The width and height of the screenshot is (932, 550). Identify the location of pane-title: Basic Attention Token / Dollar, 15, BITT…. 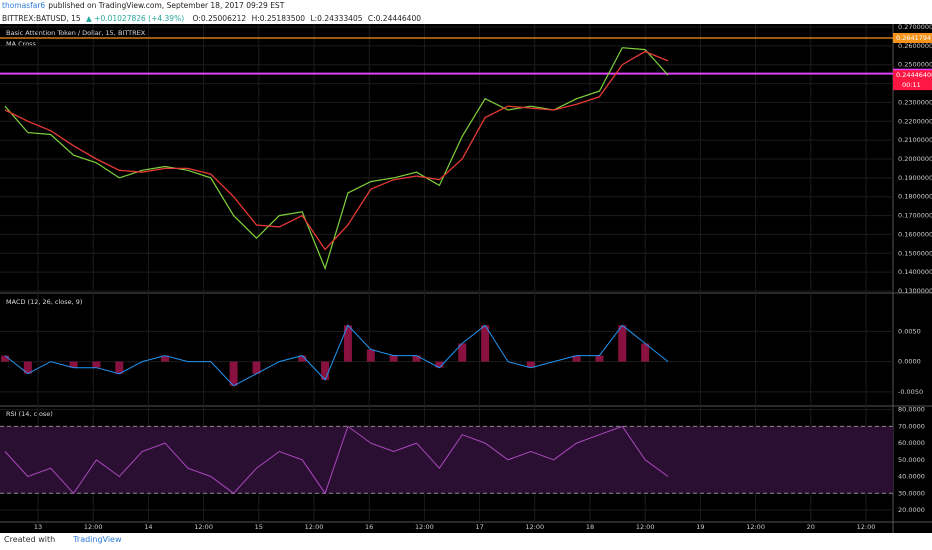
(76, 33).